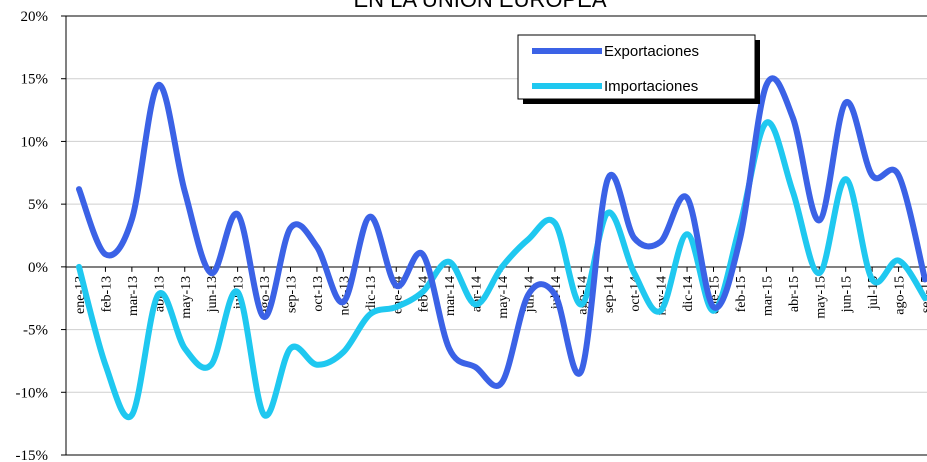  What do you see at coordinates (38, 268) in the screenshot?
I see `y-tick-label: 0%` at bounding box center [38, 268].